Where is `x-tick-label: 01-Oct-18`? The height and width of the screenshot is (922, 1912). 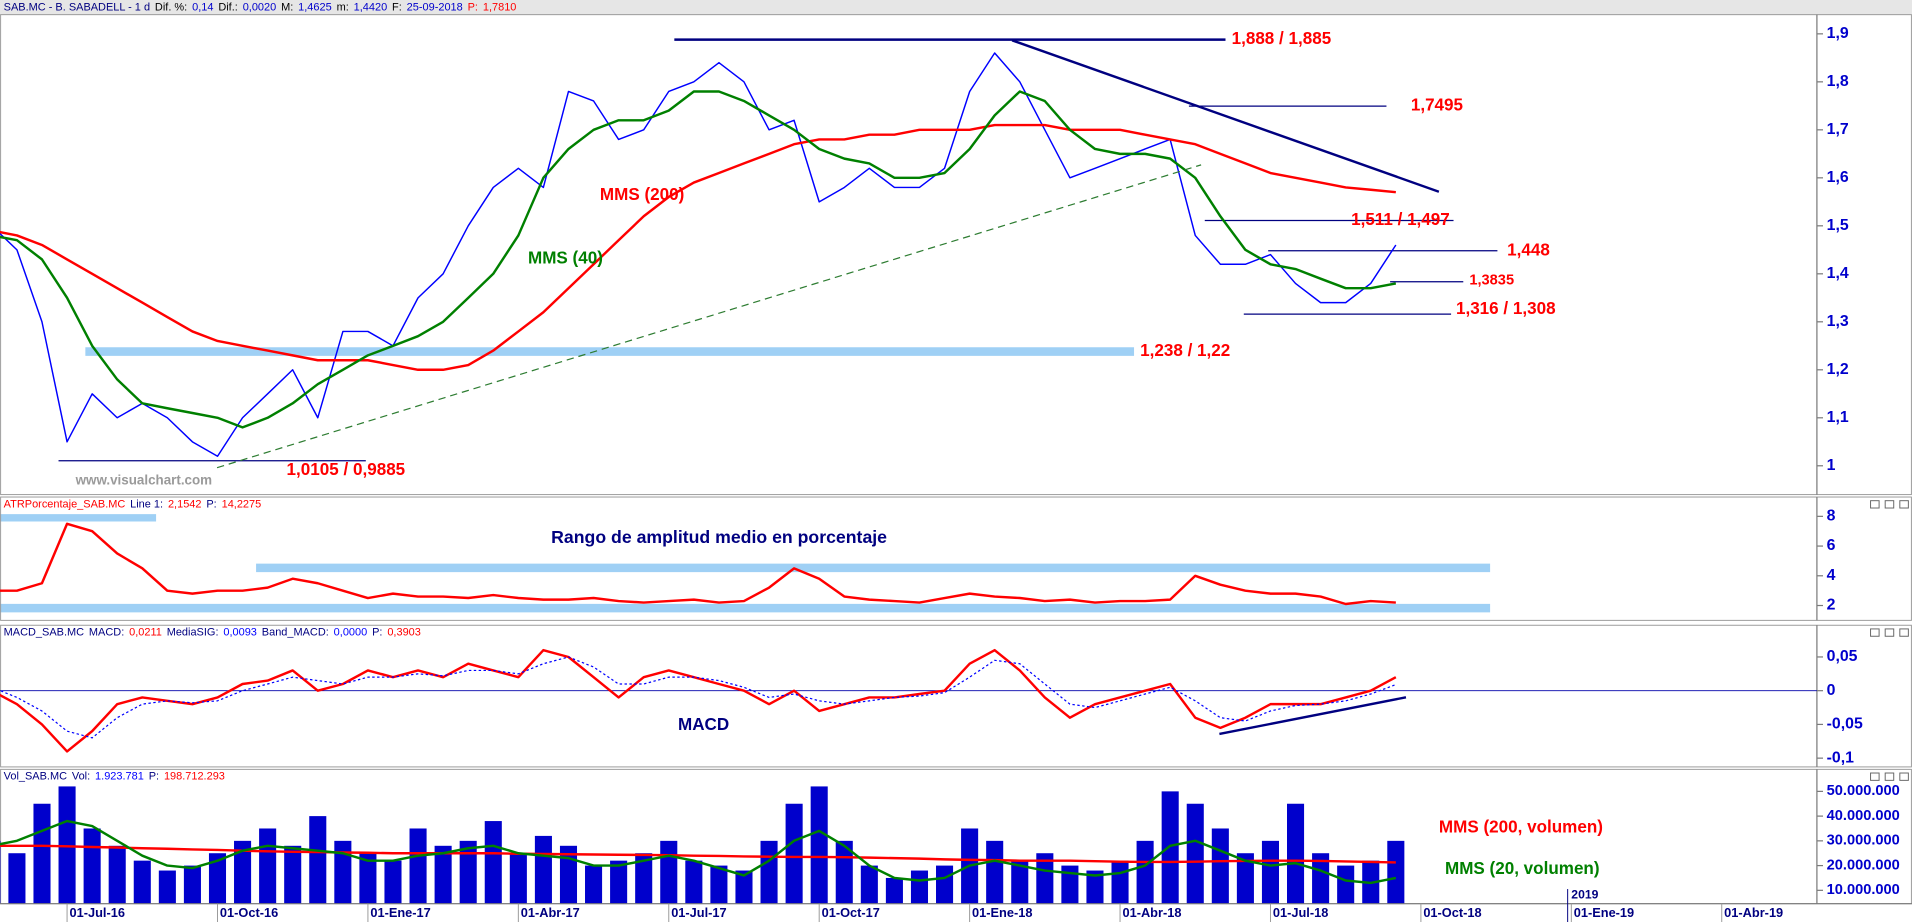 x-tick-label: 01-Oct-18 is located at coordinates (1452, 912).